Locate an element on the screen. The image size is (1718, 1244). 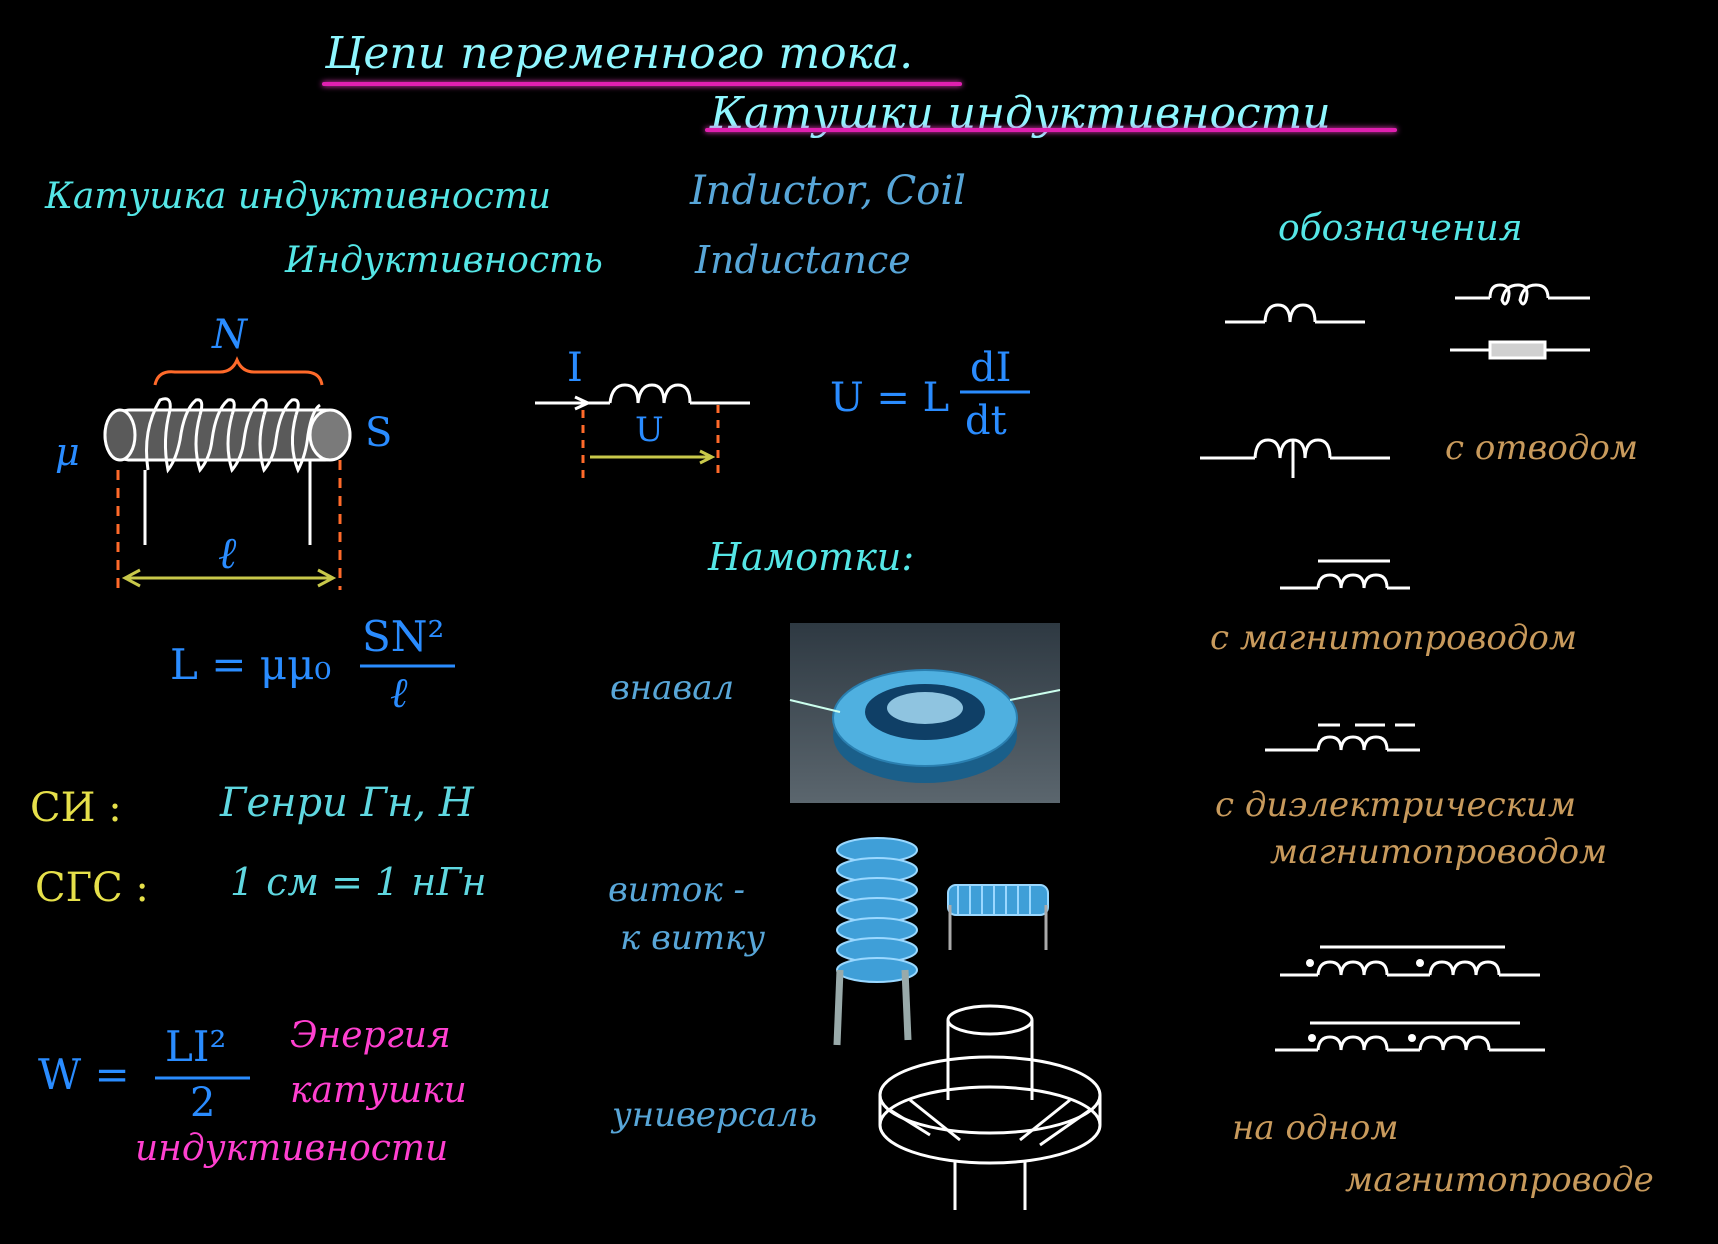
area-label: S is located at coordinates (379, 433).